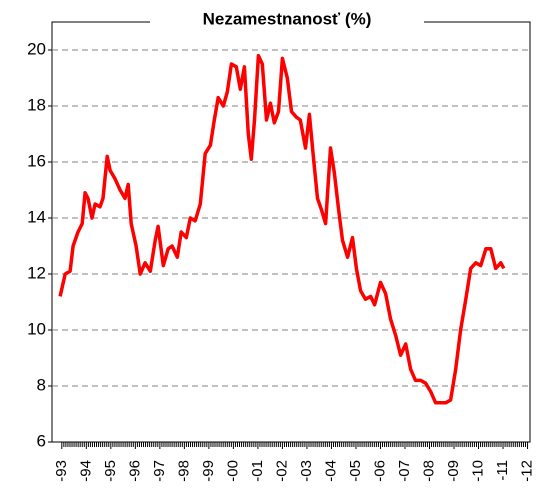  What do you see at coordinates (36, 48) in the screenshot?
I see `y-tick-label: 20` at bounding box center [36, 48].